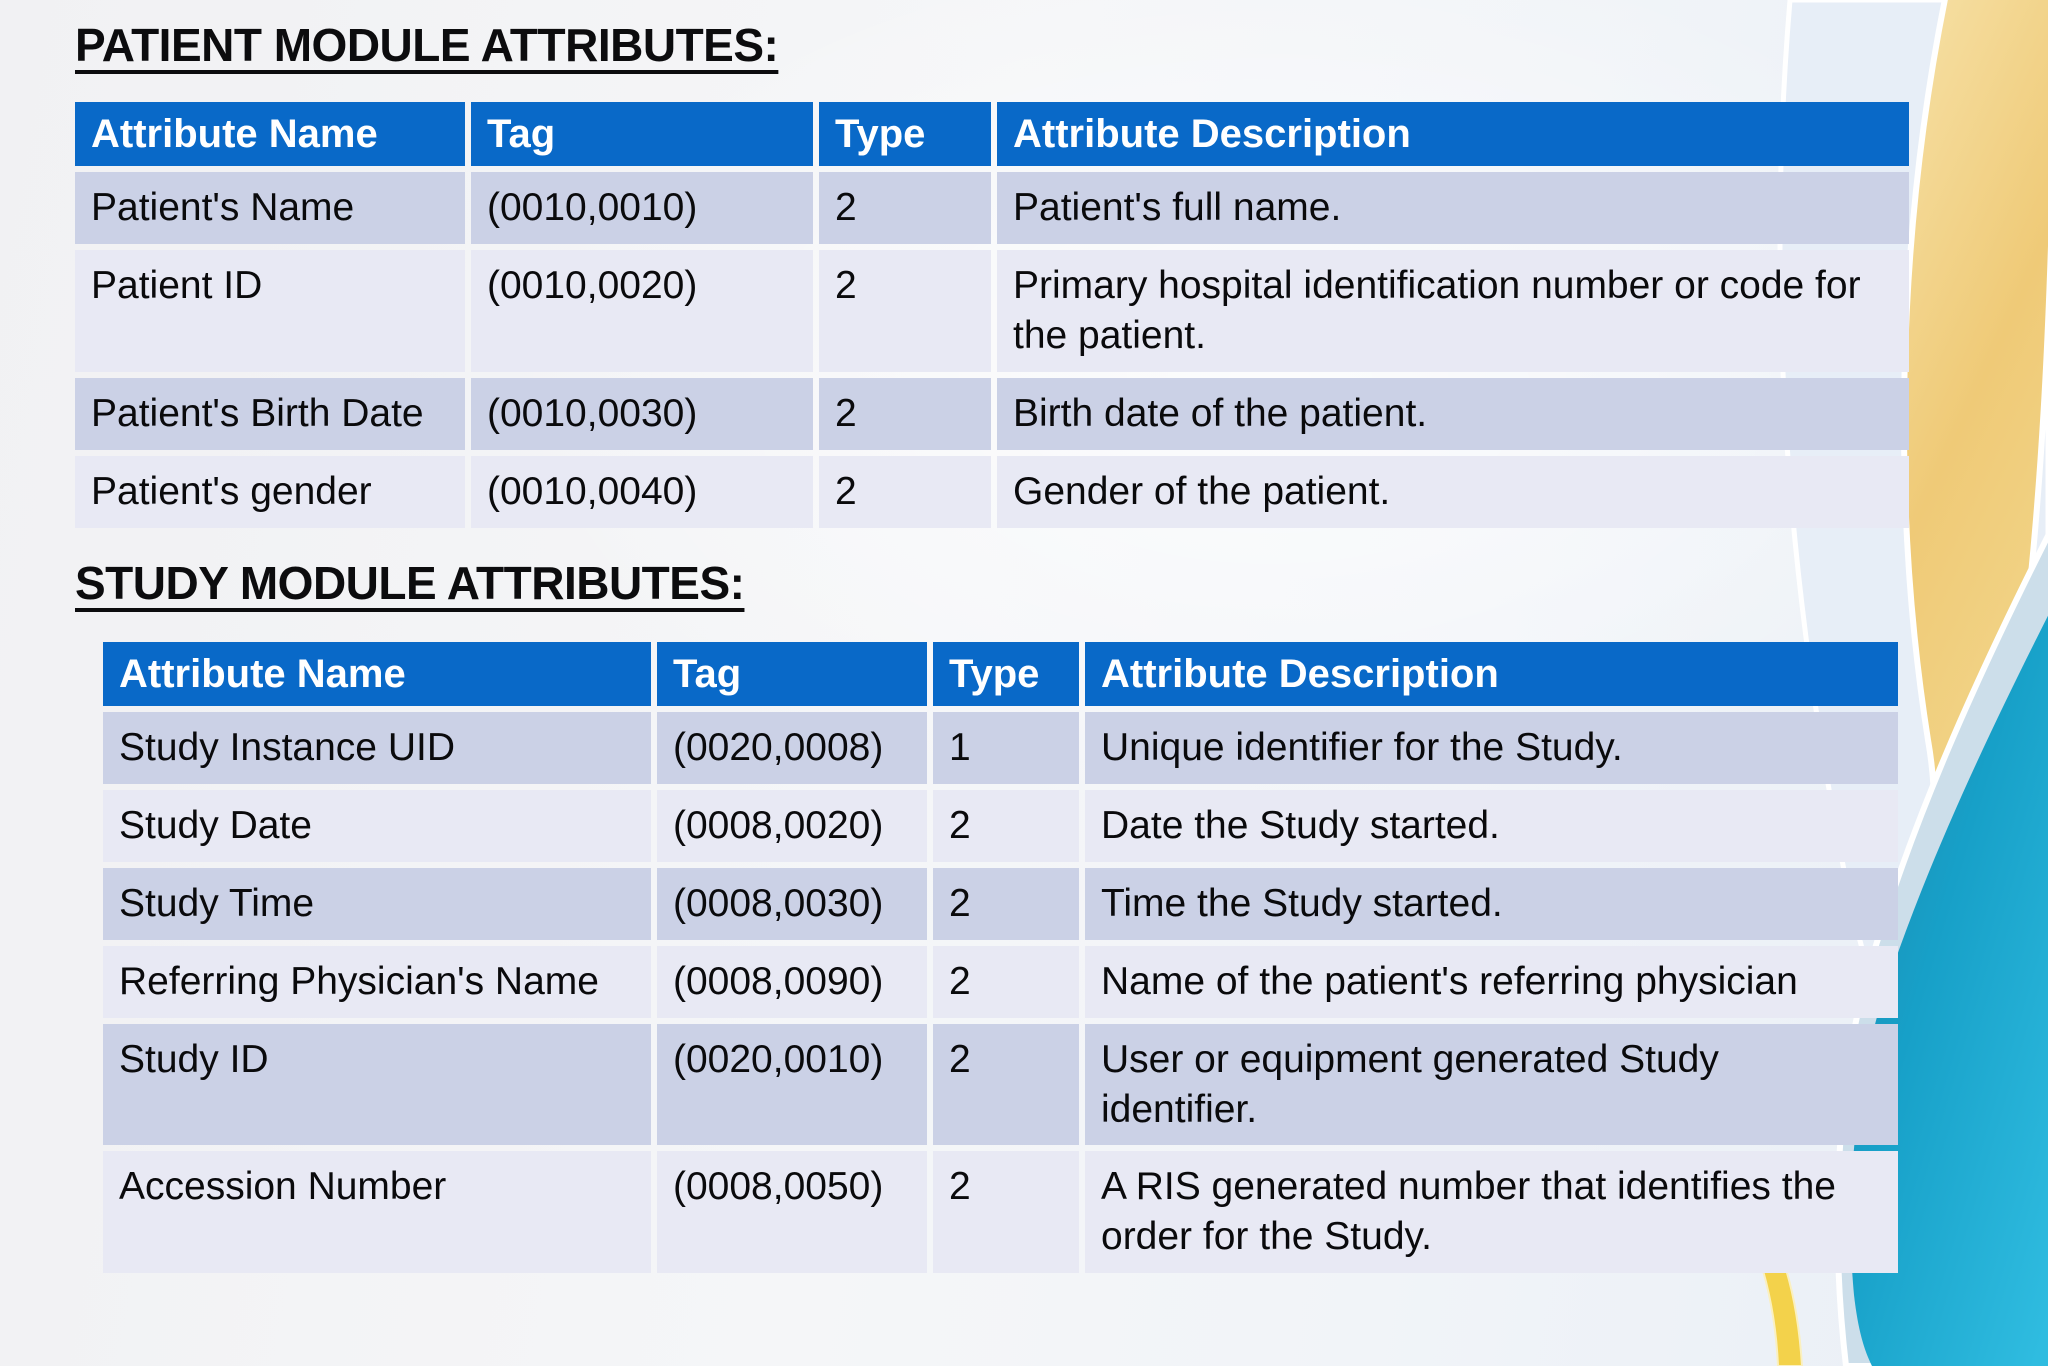  Describe the element at coordinates (377, 1212) in the screenshot. I see `cell-attribute-name: Accession Number` at that location.